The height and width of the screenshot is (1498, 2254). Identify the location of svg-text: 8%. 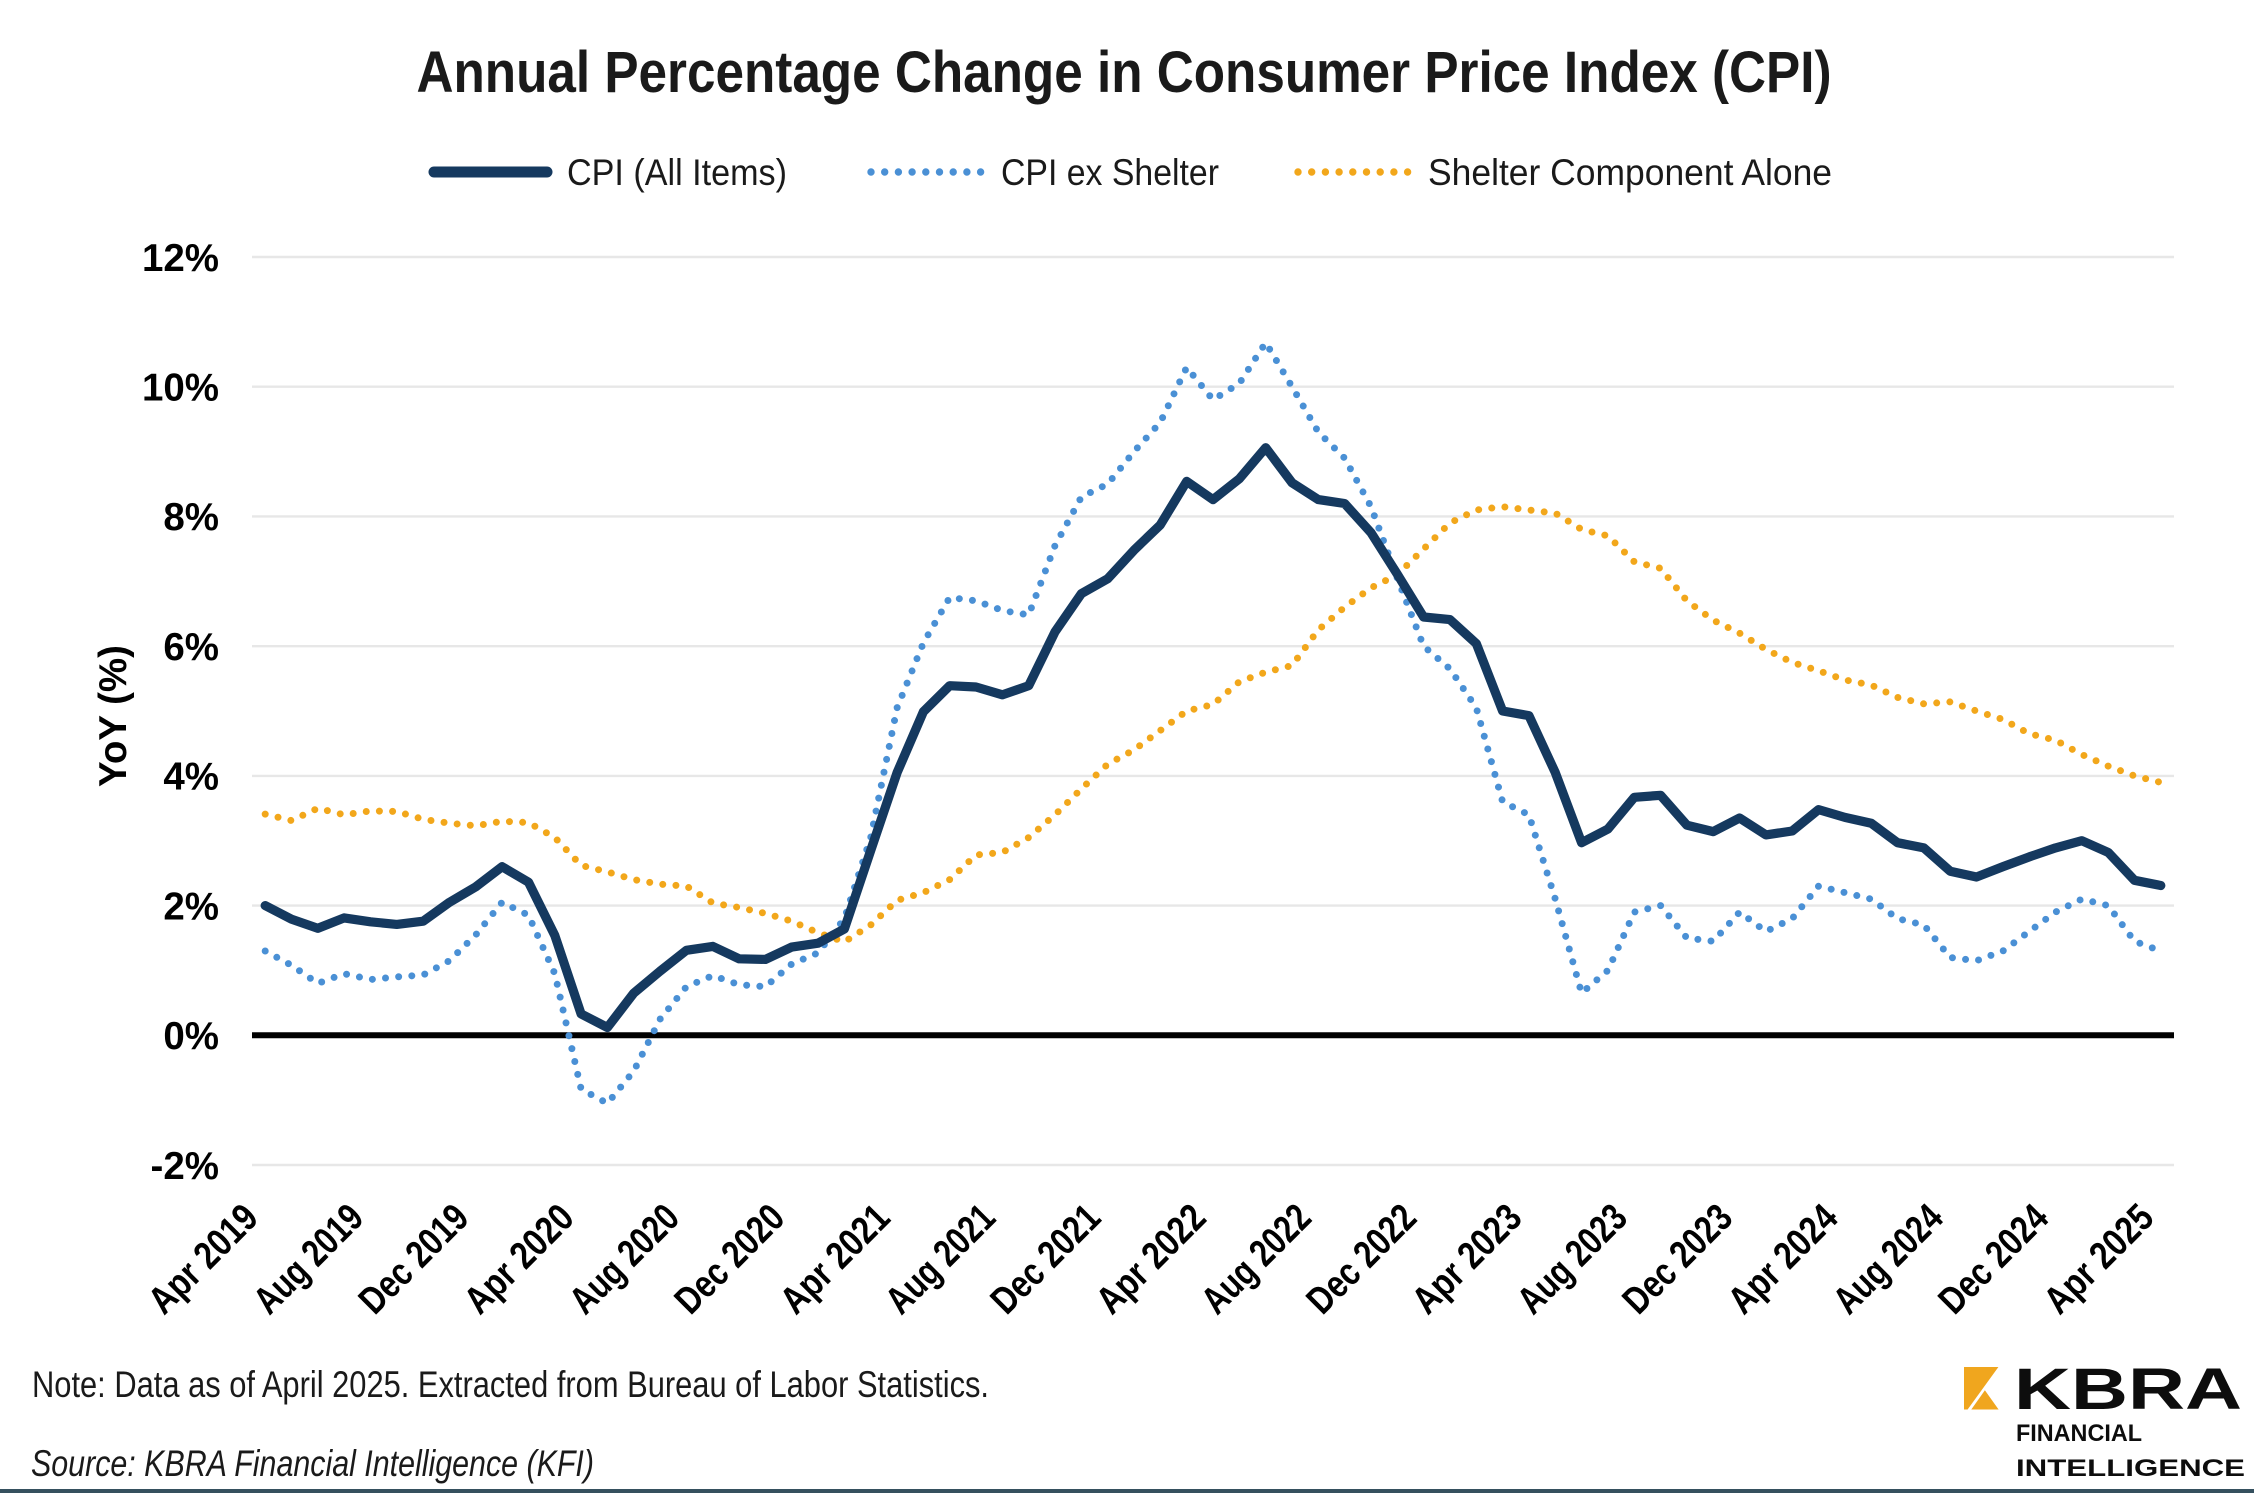
(191, 517).